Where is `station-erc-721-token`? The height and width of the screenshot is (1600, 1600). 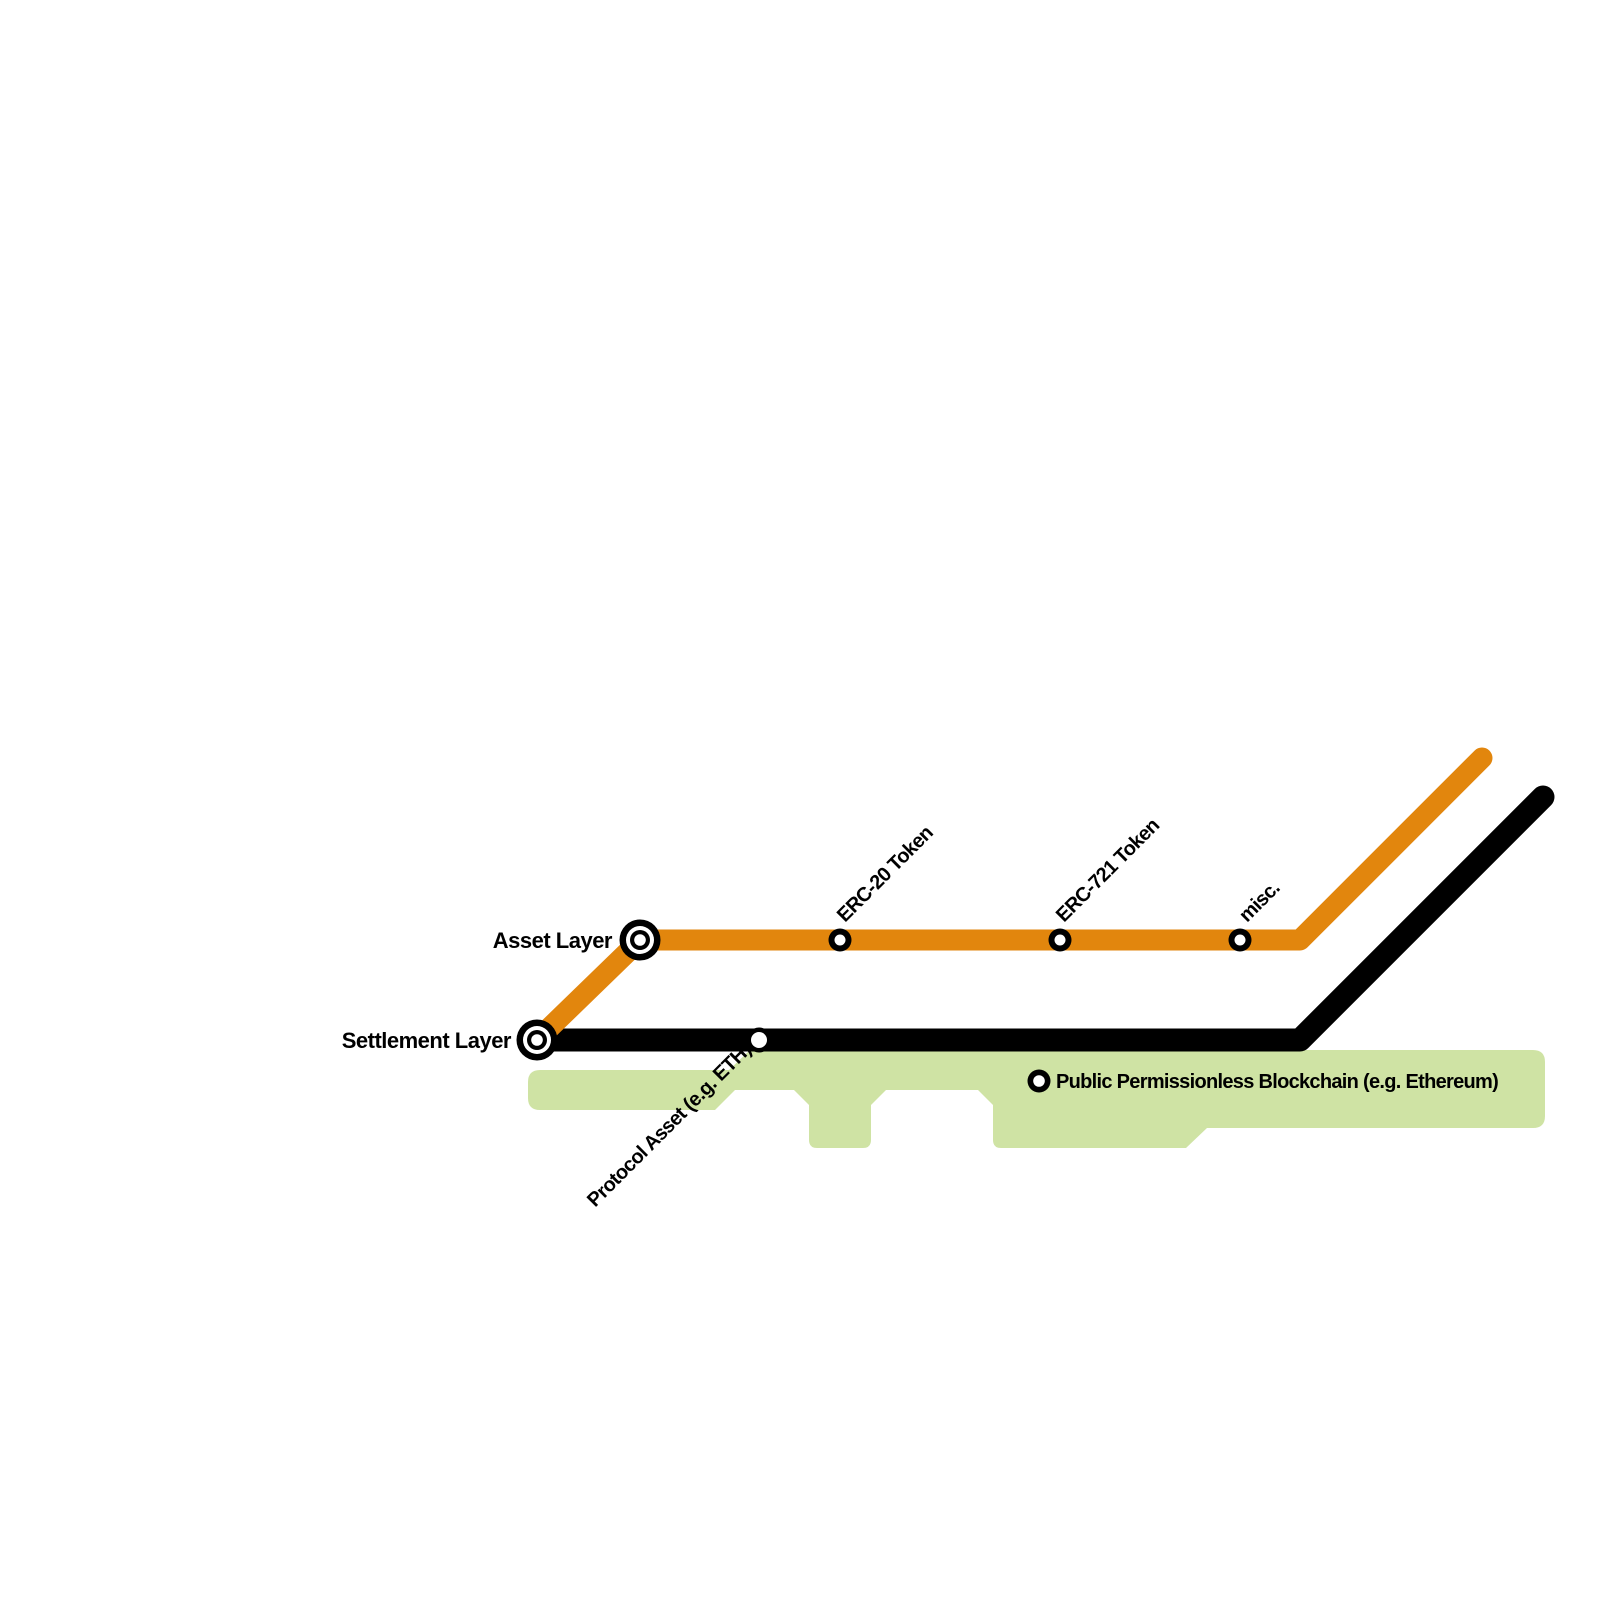
station-erc-721-token is located at coordinates (1060, 940).